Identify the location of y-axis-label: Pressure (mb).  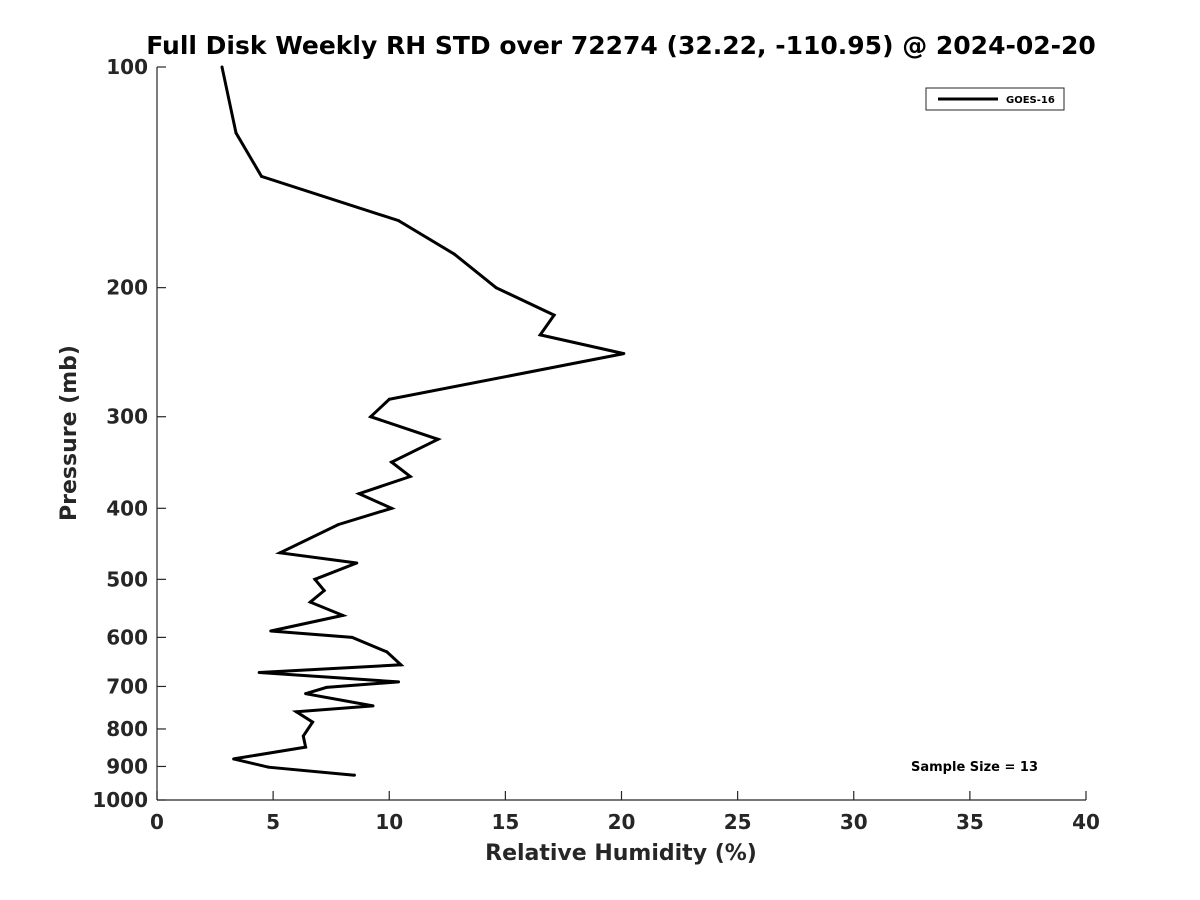
(69, 433).